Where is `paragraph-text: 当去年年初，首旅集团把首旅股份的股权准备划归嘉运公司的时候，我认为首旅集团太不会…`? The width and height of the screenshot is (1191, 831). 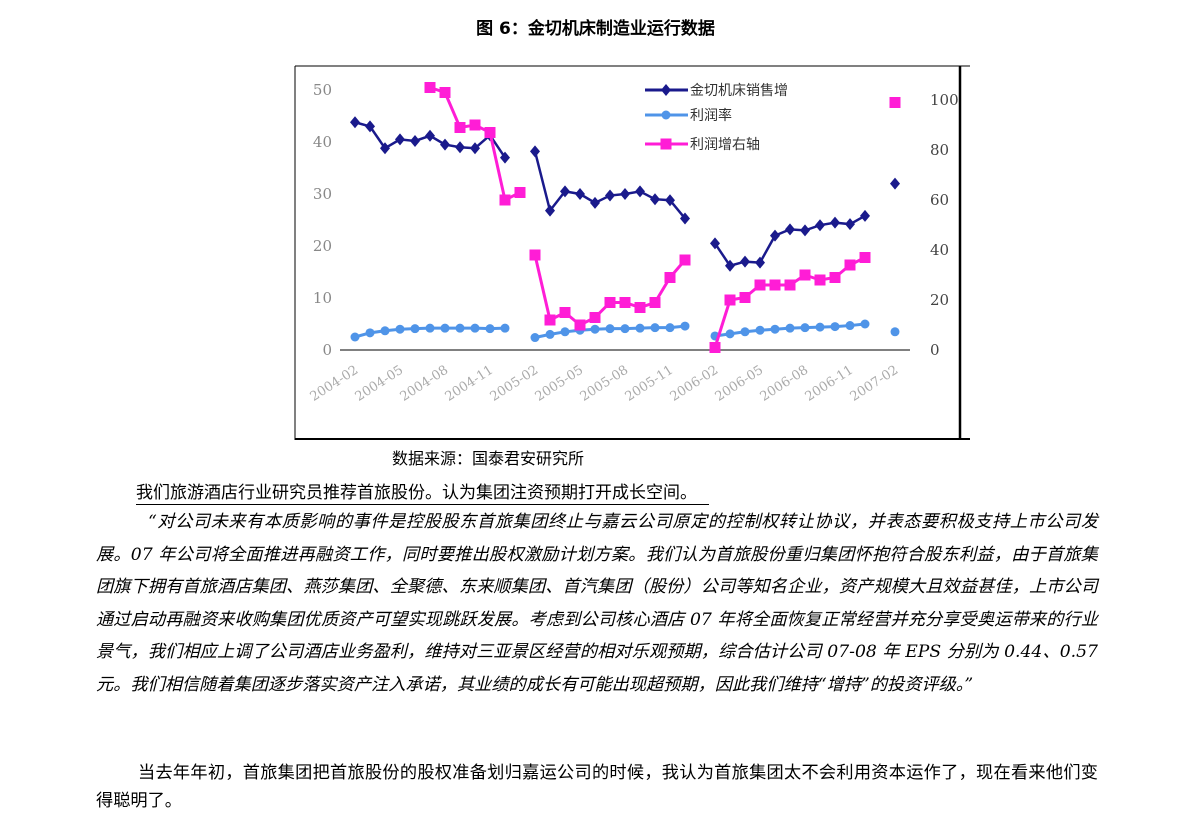
paragraph-text: 当去年年初，首旅集团把首旅股份的股权准备划归嘉运公司的时候，我认为首旅集团太不会… is located at coordinates (597, 787).